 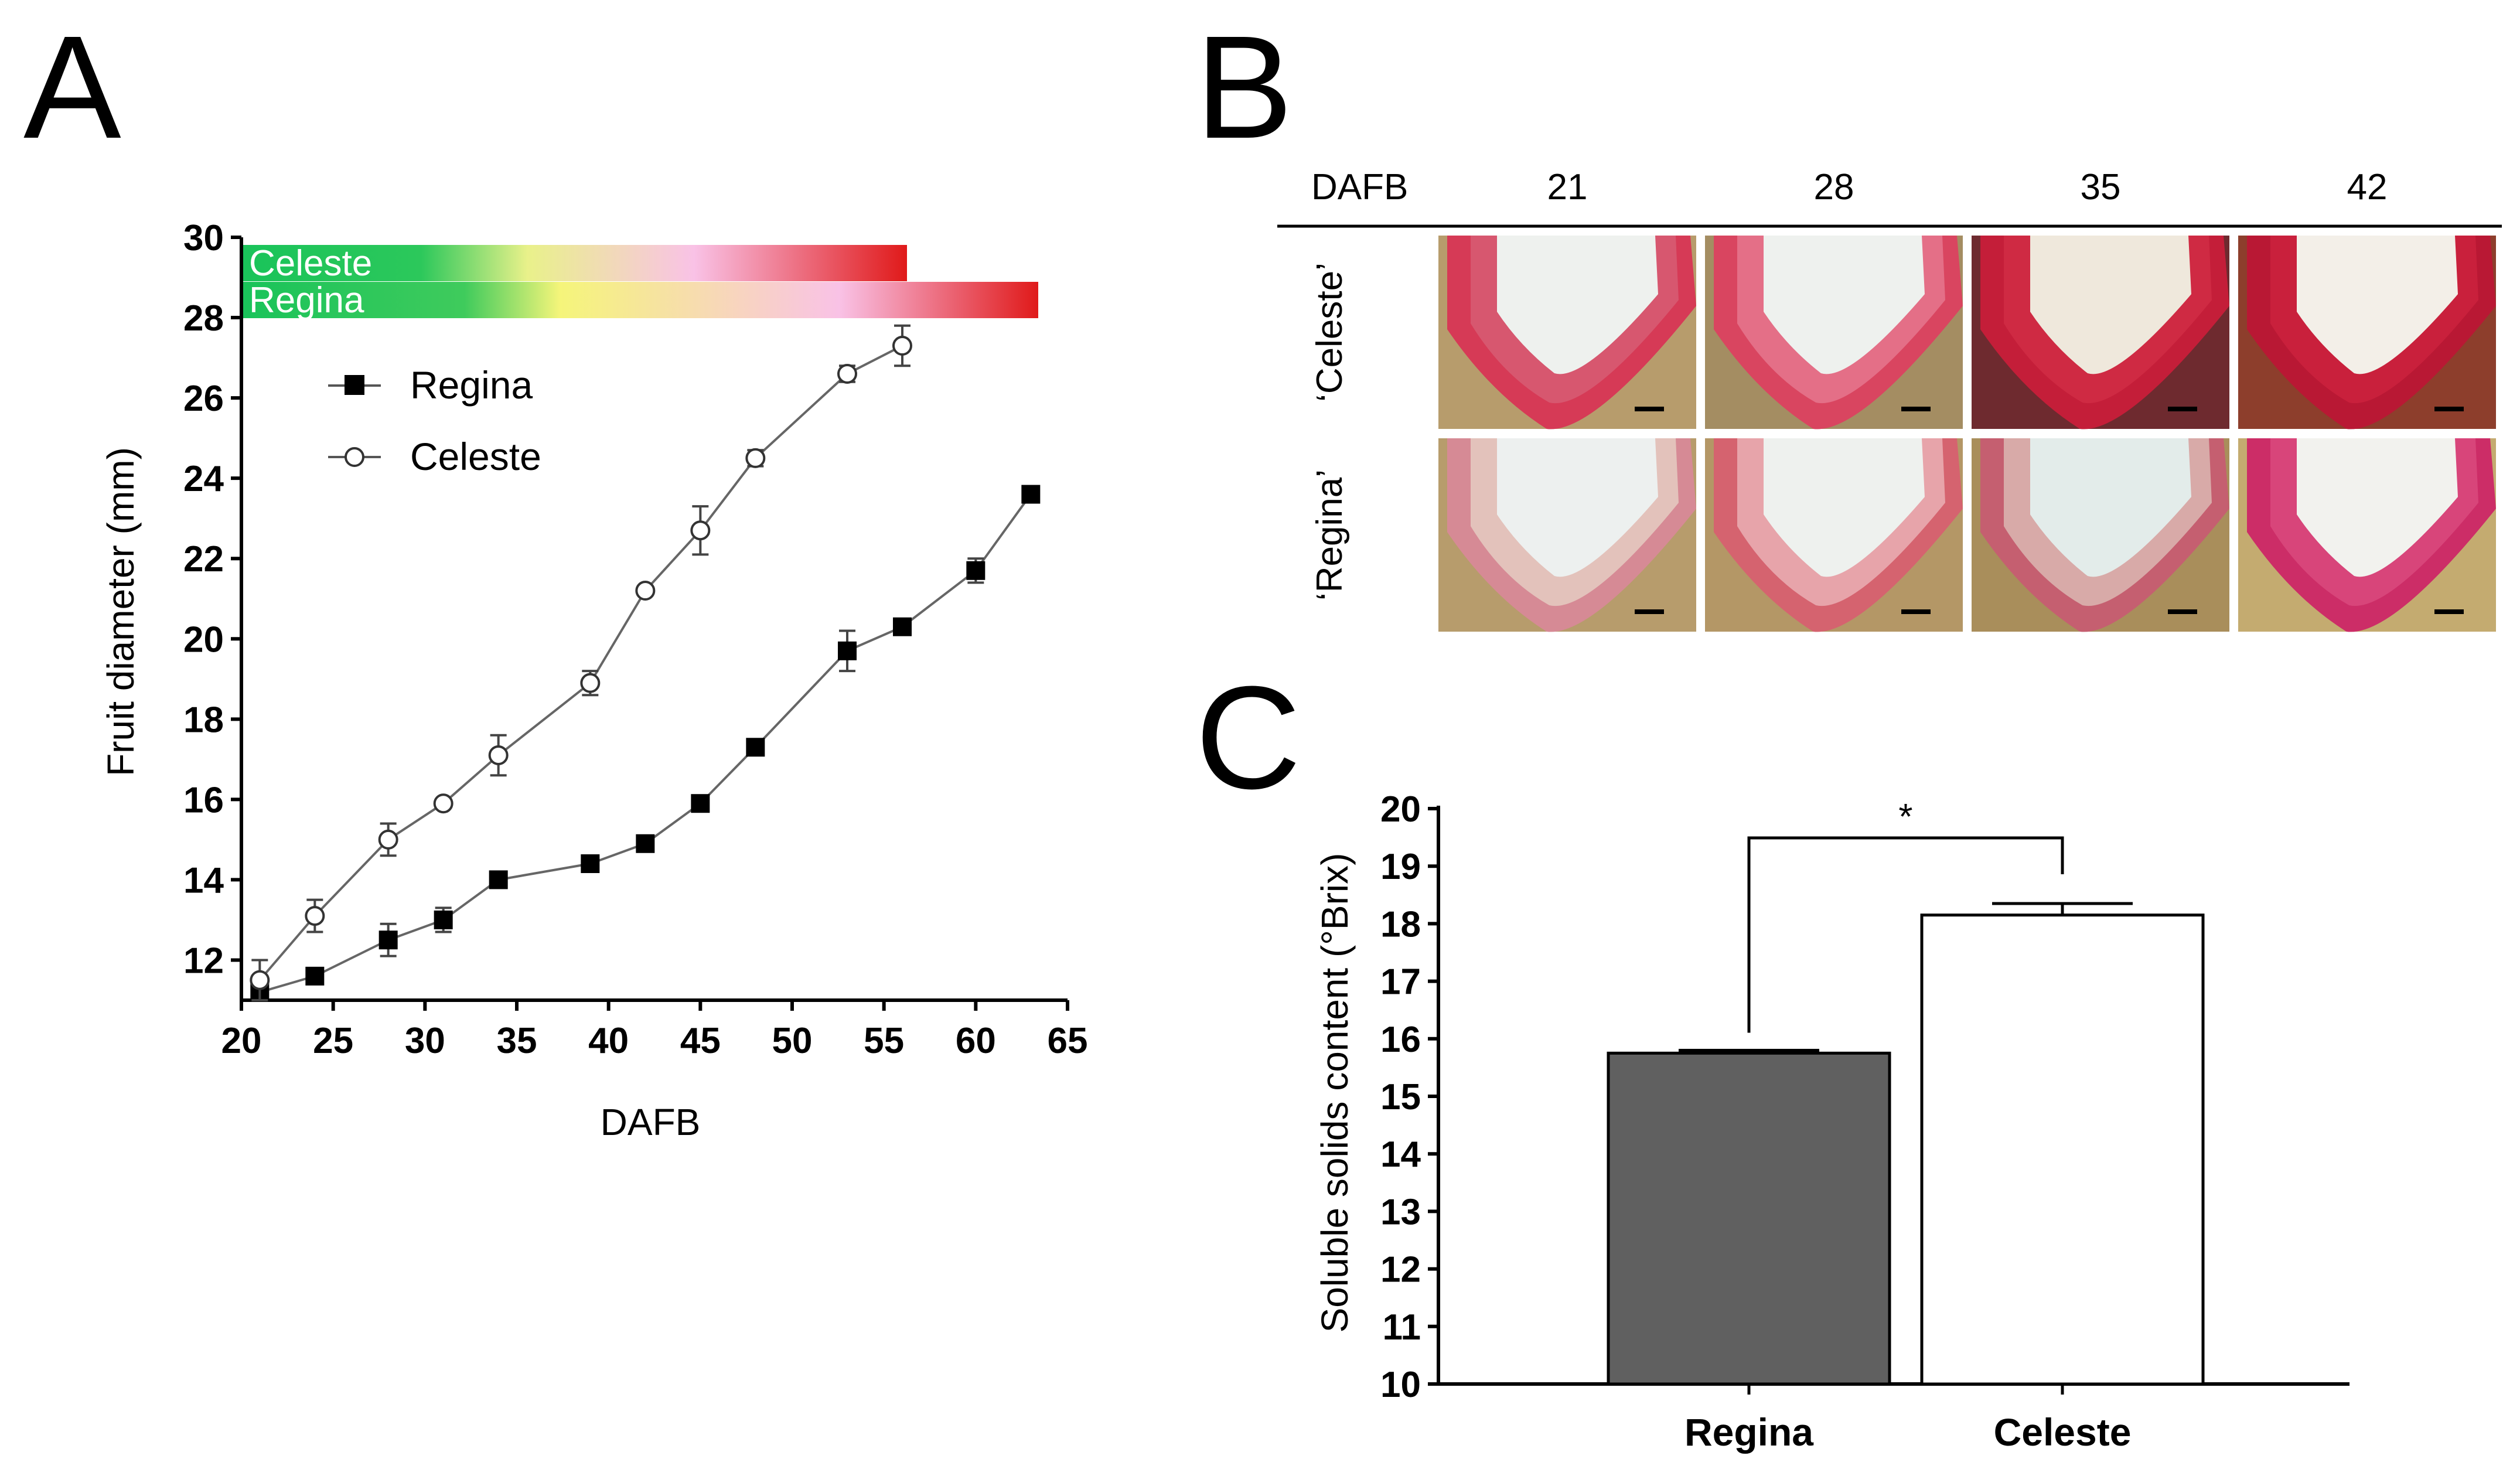 I want to click on panel-label-a: A, so click(x=72, y=87).